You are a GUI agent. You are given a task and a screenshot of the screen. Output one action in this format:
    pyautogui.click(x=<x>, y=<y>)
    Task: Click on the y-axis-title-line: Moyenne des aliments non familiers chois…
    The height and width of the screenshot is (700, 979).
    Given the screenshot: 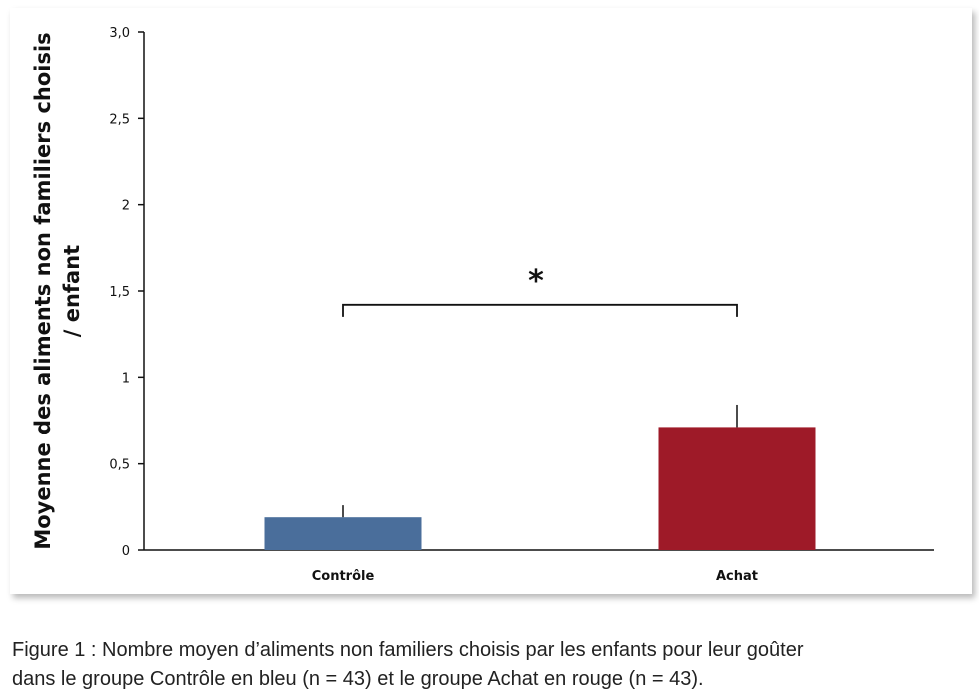 What is the action you would take?
    pyautogui.click(x=43, y=290)
    